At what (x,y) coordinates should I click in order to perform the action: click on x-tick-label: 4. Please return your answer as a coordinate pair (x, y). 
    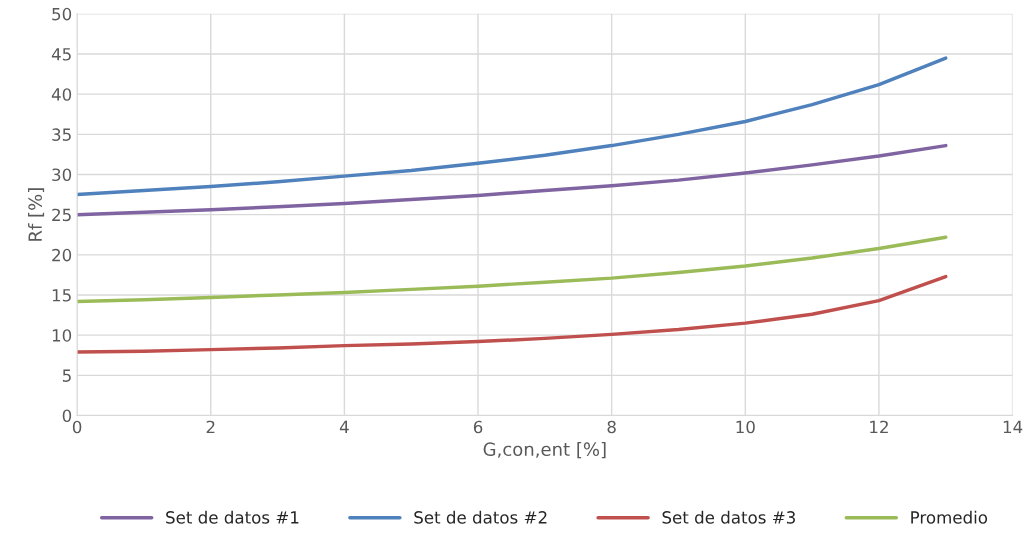
    Looking at the image, I should click on (344, 427).